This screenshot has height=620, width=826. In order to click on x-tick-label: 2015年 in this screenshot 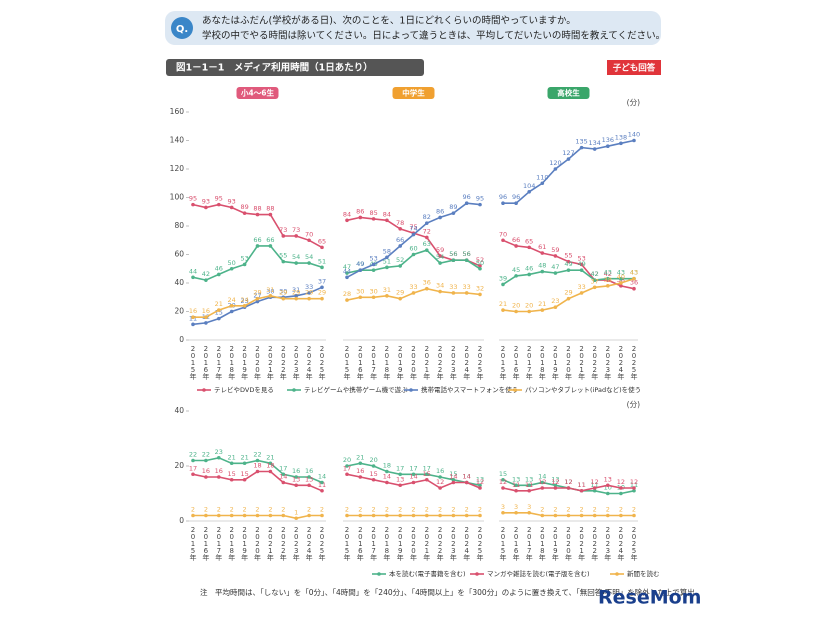, I will do `click(503, 363)`.